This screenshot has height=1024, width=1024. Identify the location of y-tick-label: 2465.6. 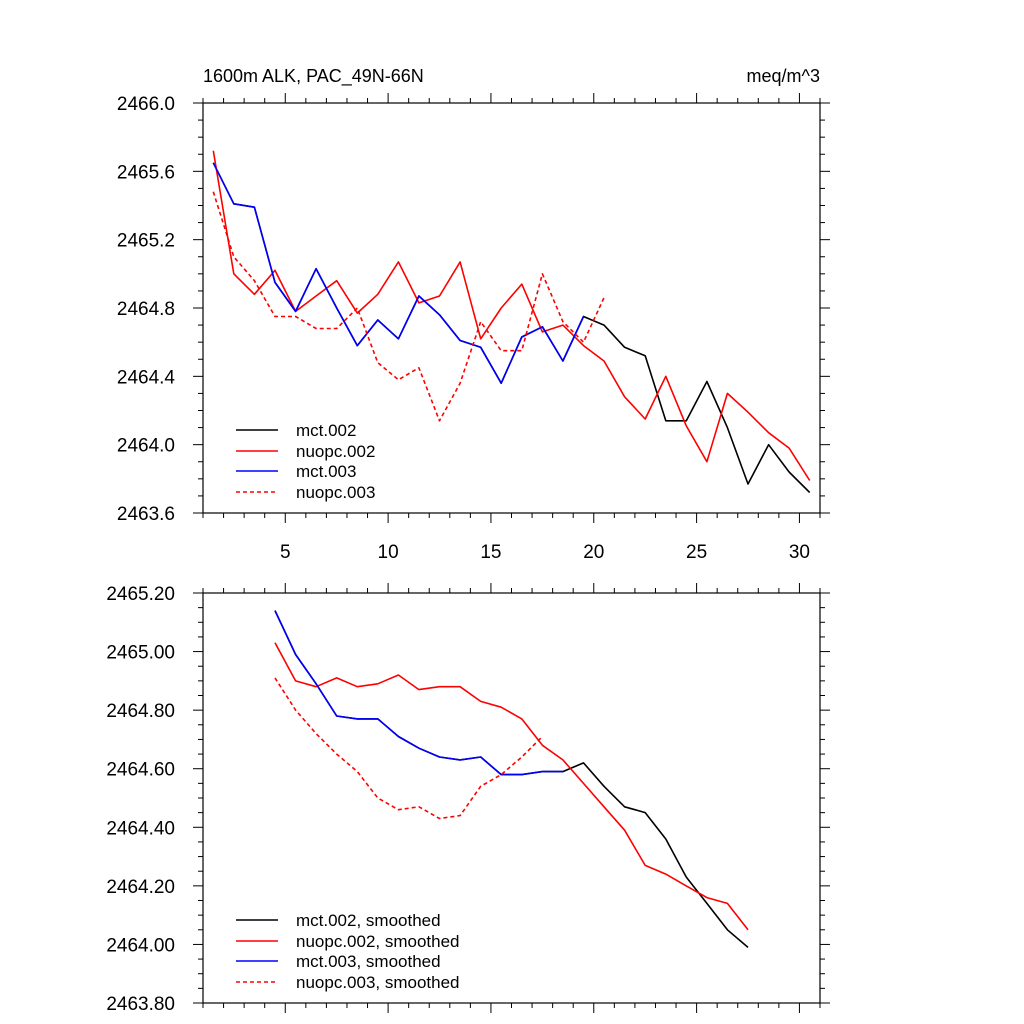
(146, 172).